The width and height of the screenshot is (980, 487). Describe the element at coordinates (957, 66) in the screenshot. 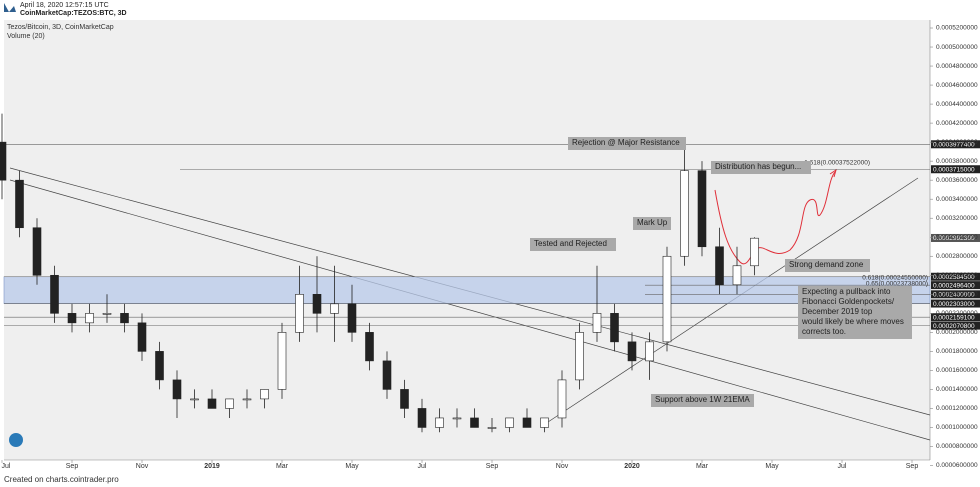

I see `y-tick-label: 0.0004800000` at that location.